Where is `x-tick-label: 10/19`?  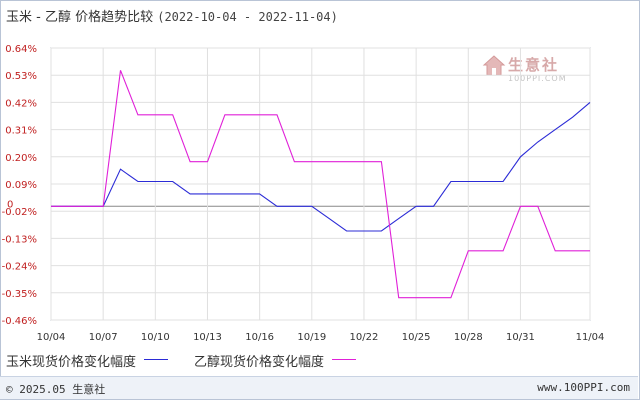
x-tick-label: 10/19 is located at coordinates (311, 337).